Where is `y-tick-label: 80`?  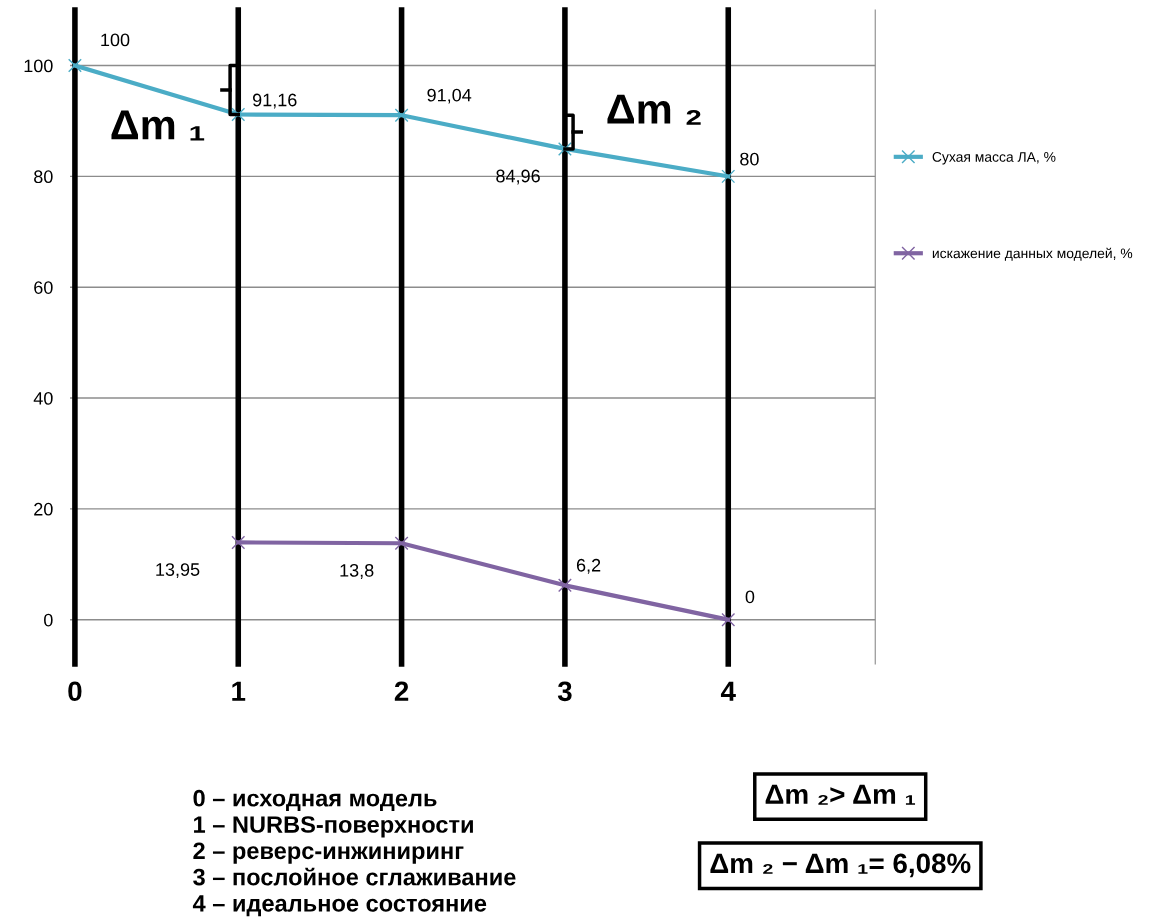 y-tick-label: 80 is located at coordinates (43, 177).